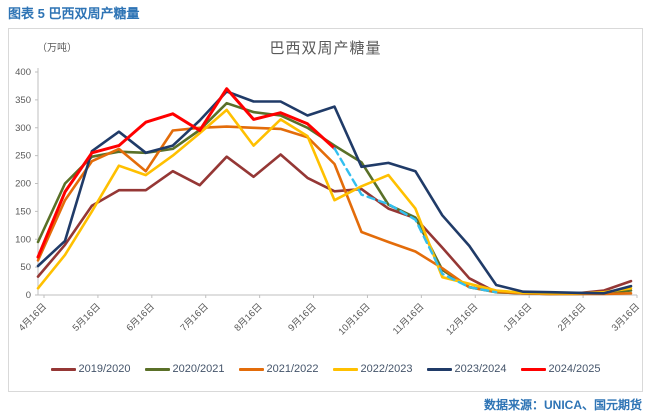 The width and height of the screenshot is (652, 415). What do you see at coordinates (354, 319) in the screenshot?
I see `x-axis-tick-label: 10月16日` at bounding box center [354, 319].